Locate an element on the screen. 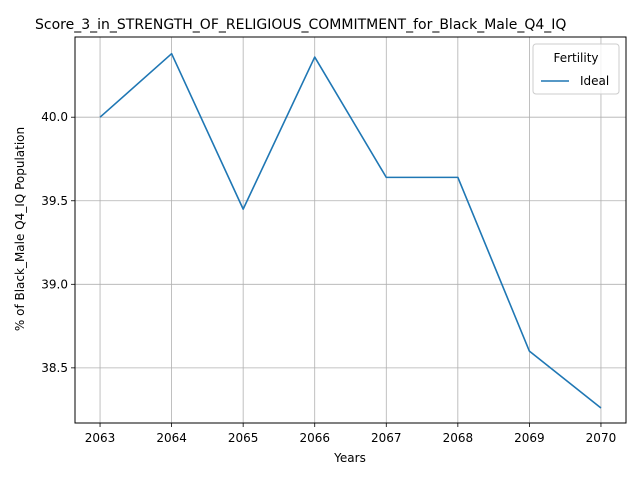 This screenshot has height=480, width=640. x-tick-label: 2067 is located at coordinates (386, 438).